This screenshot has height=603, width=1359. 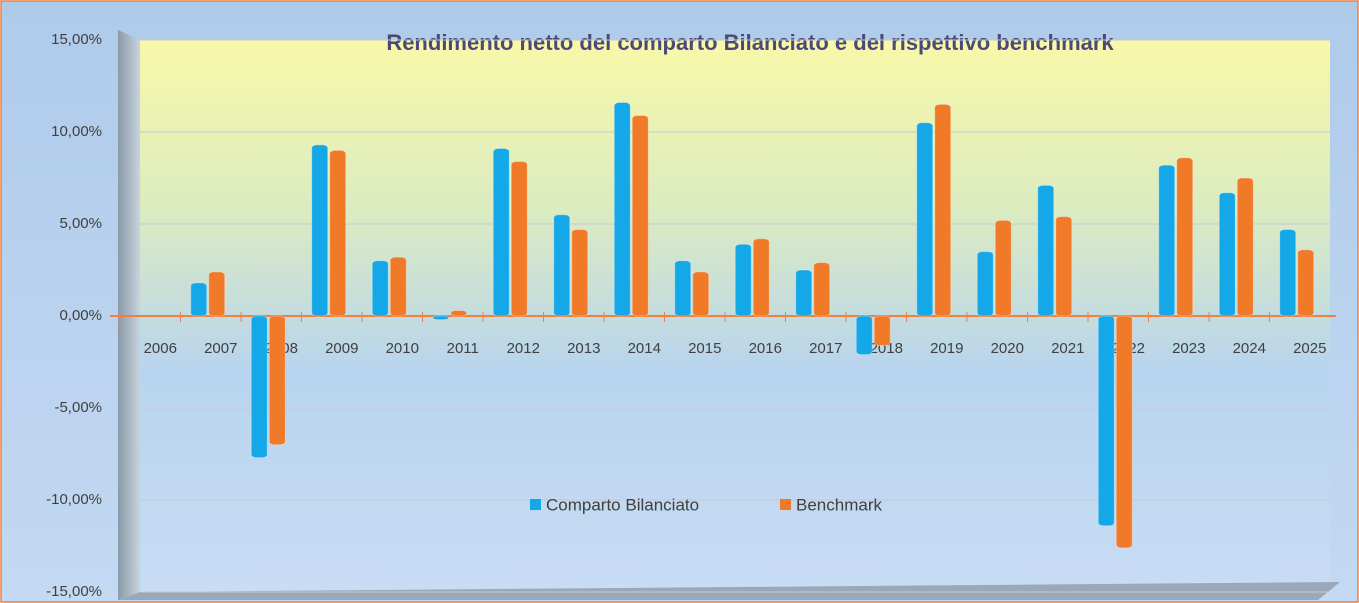 What do you see at coordinates (622, 504) in the screenshot?
I see `legend-label: Comparto Bilanciato` at bounding box center [622, 504].